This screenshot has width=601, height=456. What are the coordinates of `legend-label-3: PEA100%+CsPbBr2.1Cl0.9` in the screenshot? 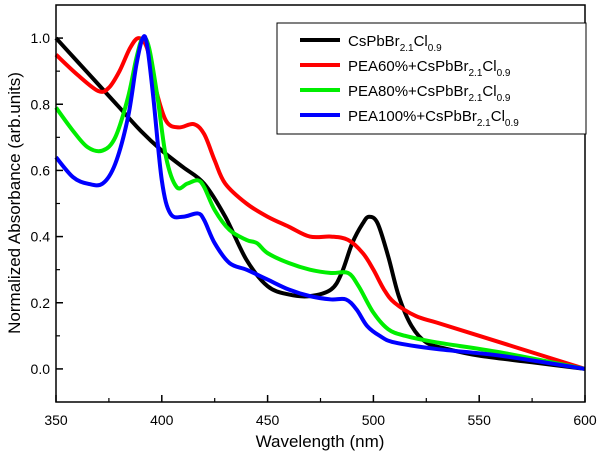 It's located at (433, 118).